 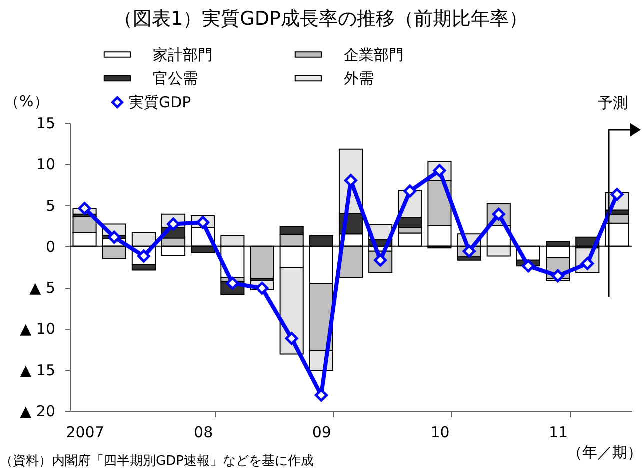 What do you see at coordinates (38, 411) in the screenshot?
I see `y-tick-label: ▲ 20` at bounding box center [38, 411].